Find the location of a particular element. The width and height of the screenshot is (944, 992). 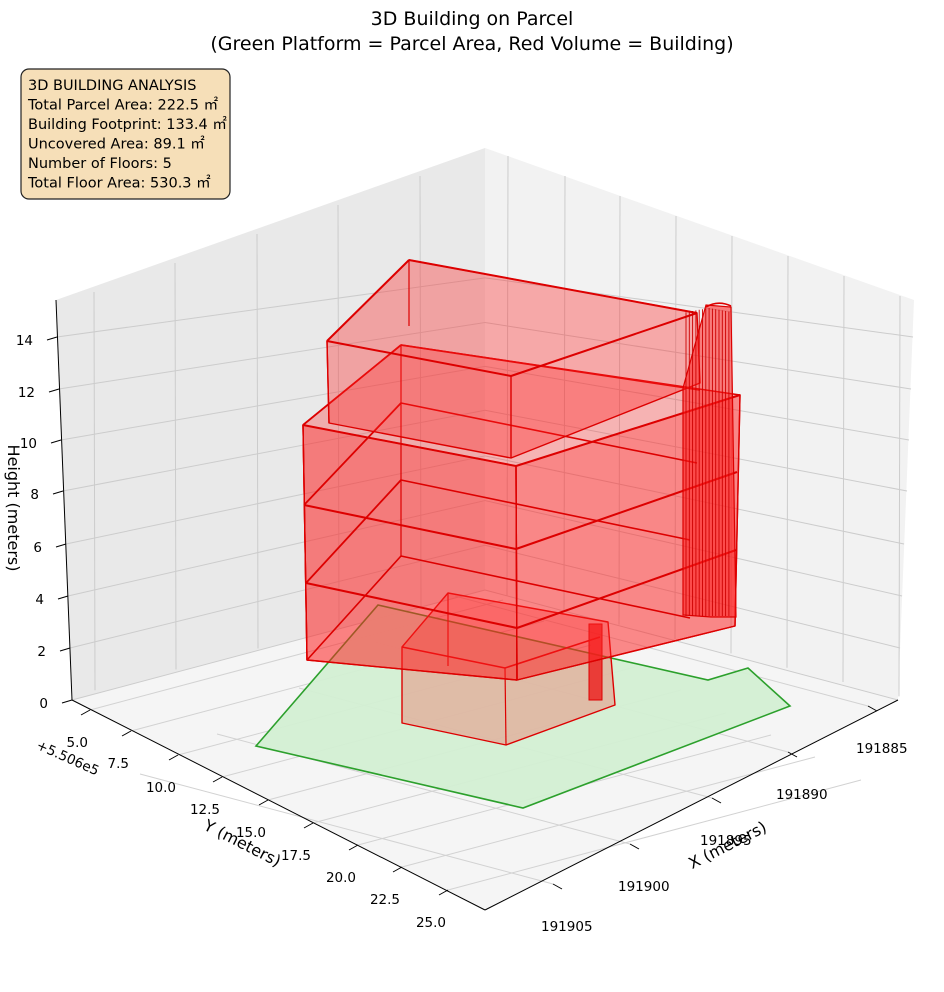

z-tick-label: 12 is located at coordinates (26, 393).